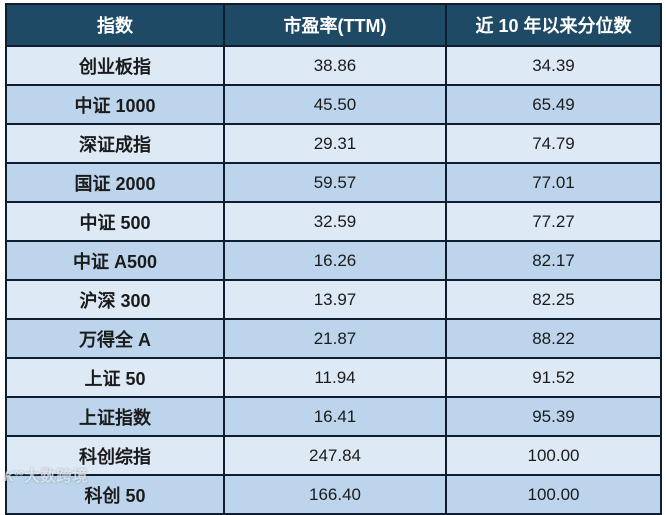  Describe the element at coordinates (115, 25) in the screenshot. I see `column-header-index: 指数` at that location.